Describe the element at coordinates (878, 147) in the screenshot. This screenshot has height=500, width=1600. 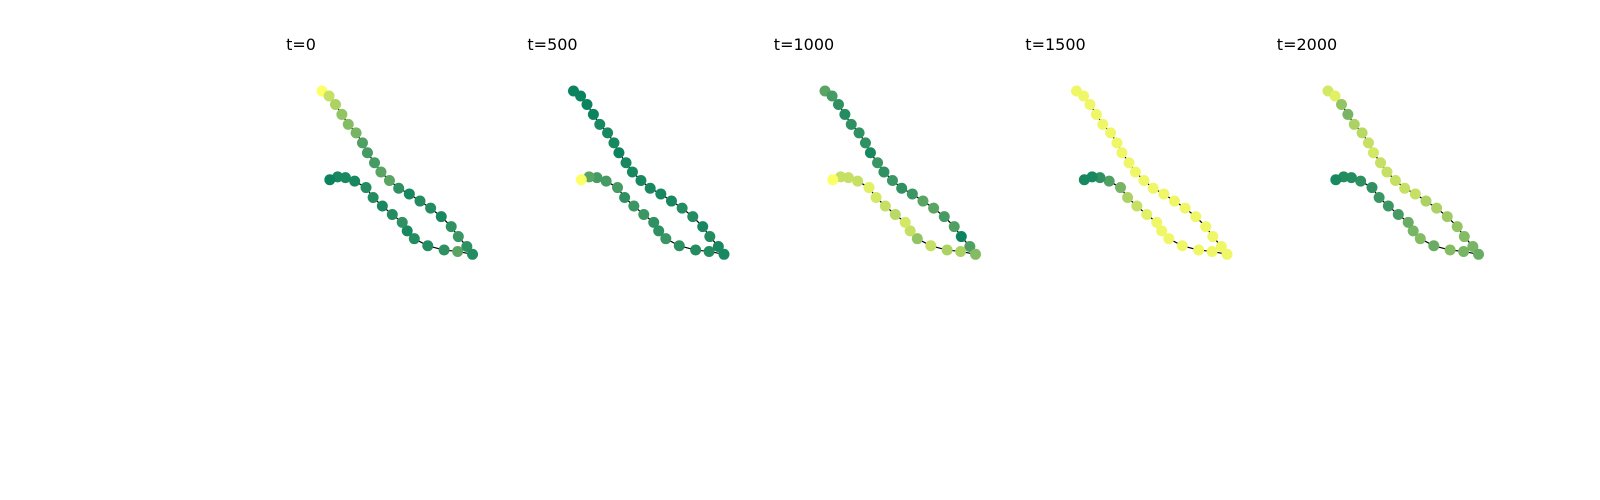
I see `panel-2: t=1000` at that location.